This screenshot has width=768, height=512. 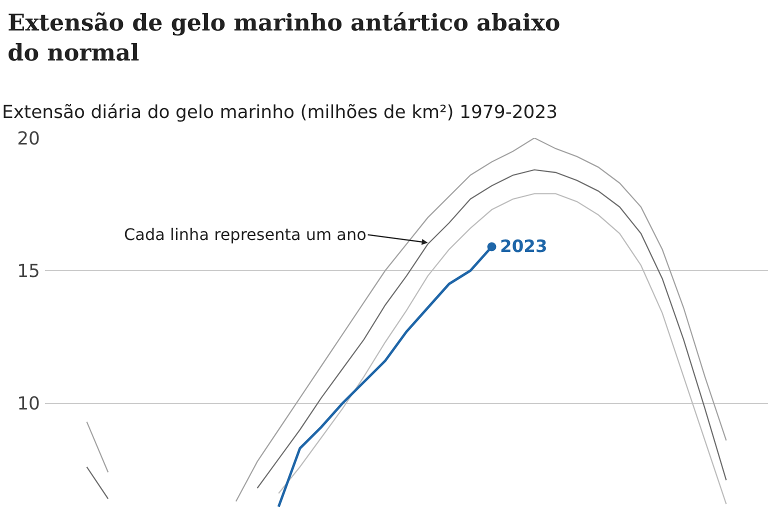 I want to click on y-tick-label: 20, so click(x=28, y=139).